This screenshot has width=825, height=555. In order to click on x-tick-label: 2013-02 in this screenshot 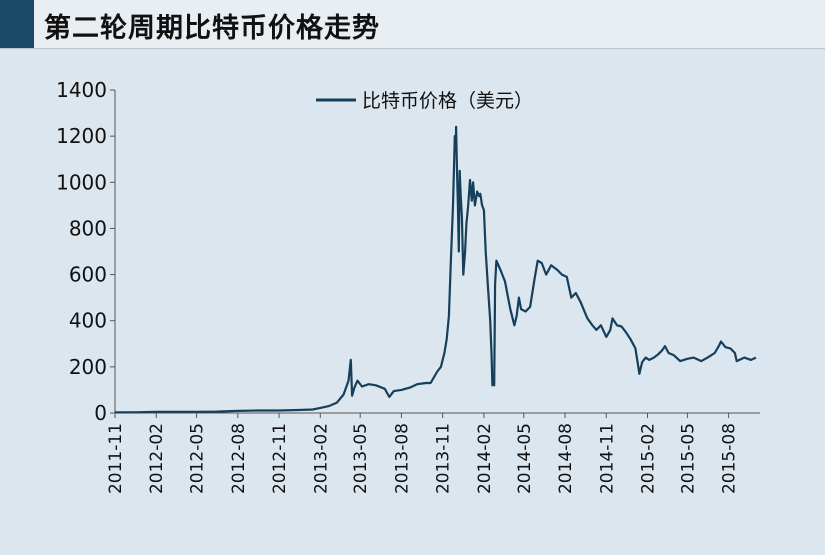, I will do `click(321, 458)`.